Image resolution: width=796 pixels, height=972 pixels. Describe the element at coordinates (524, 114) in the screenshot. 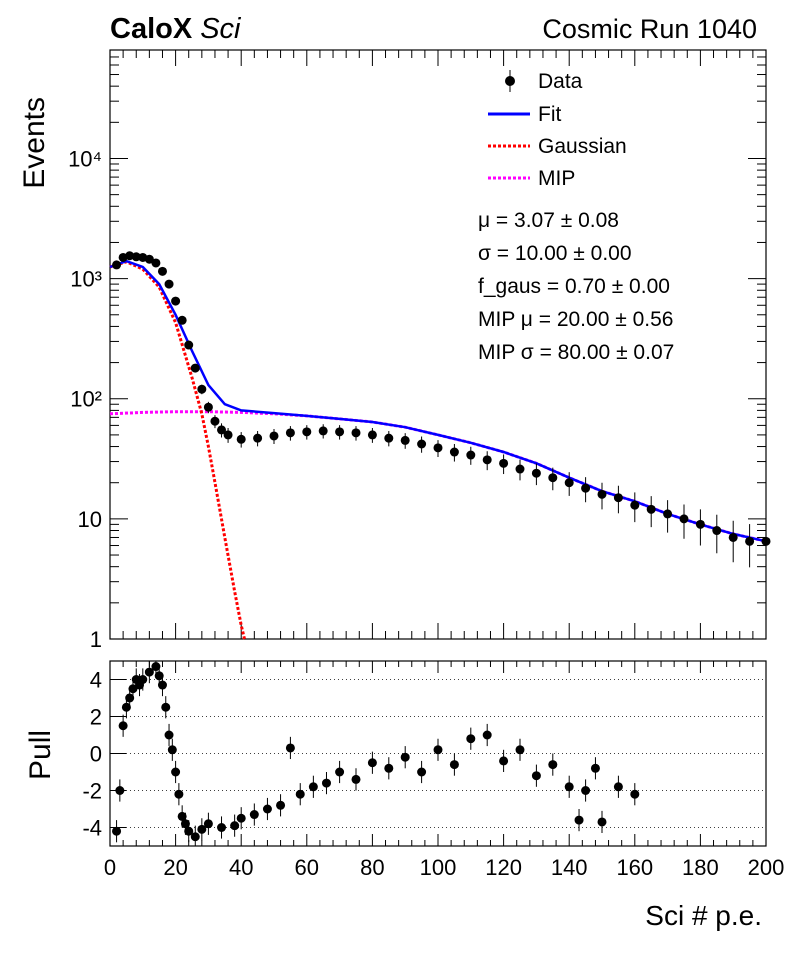

I see `legend-entry-fit: Fit` at that location.